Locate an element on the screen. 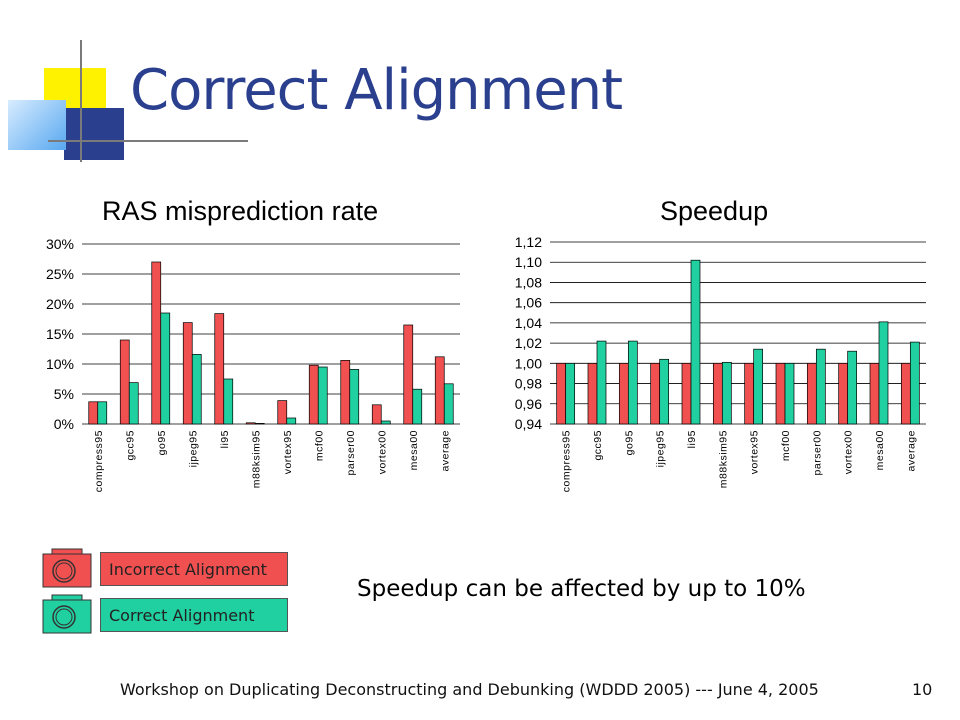 The width and height of the screenshot is (960, 720). legend-incorrect-alignment: Incorrect Alignment is located at coordinates (194, 569).